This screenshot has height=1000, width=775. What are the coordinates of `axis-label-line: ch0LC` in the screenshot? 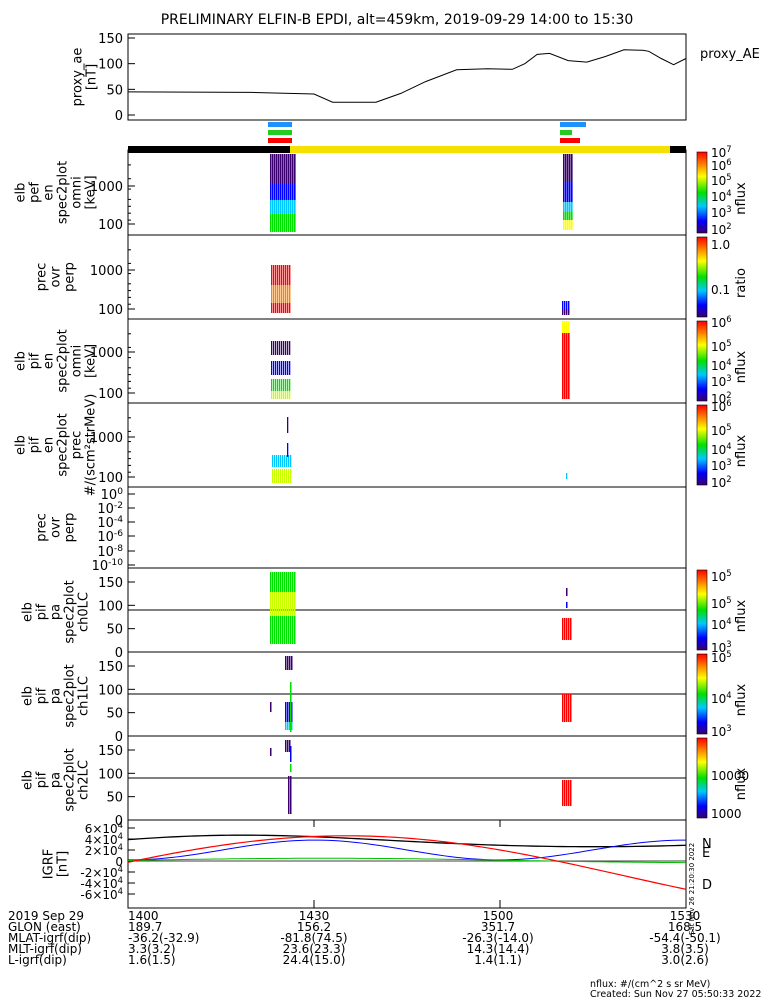 It's located at (84, 612).